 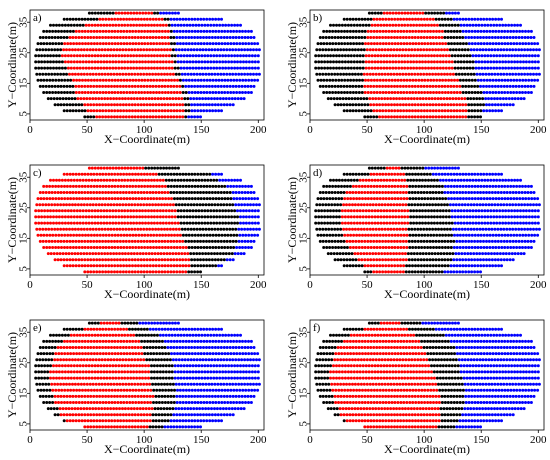 What do you see at coordinates (144, 130) in the screenshot?
I see `x-tick-label: 100` at bounding box center [144, 130].